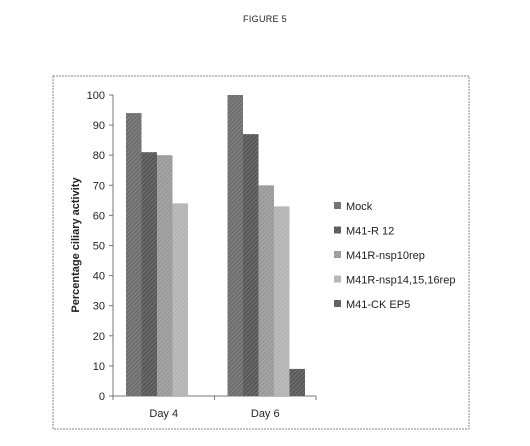 Image resolution: width=530 pixels, height=446 pixels. What do you see at coordinates (99, 277) in the screenshot?
I see `y-tick-label: 40` at bounding box center [99, 277].